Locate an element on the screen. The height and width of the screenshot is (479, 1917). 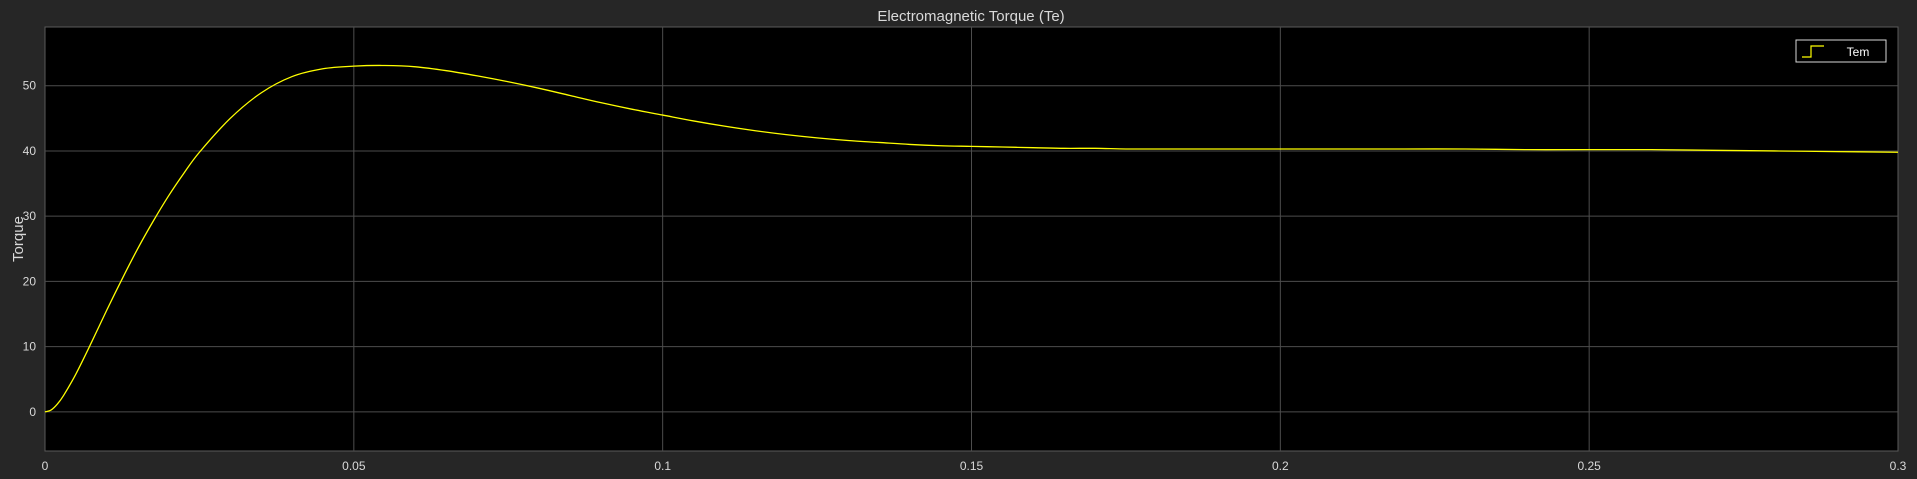
y-tick-label: 10 is located at coordinates (30, 347).